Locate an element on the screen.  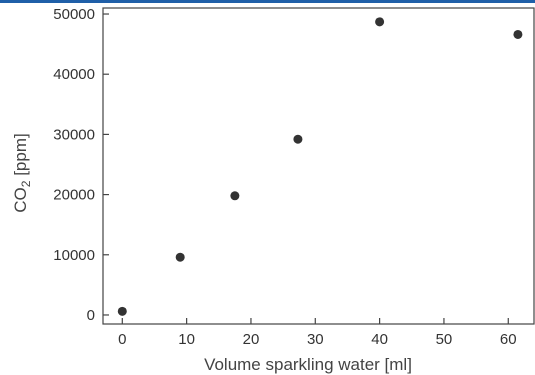
y-tick-label: 30000 is located at coordinates (74, 134).